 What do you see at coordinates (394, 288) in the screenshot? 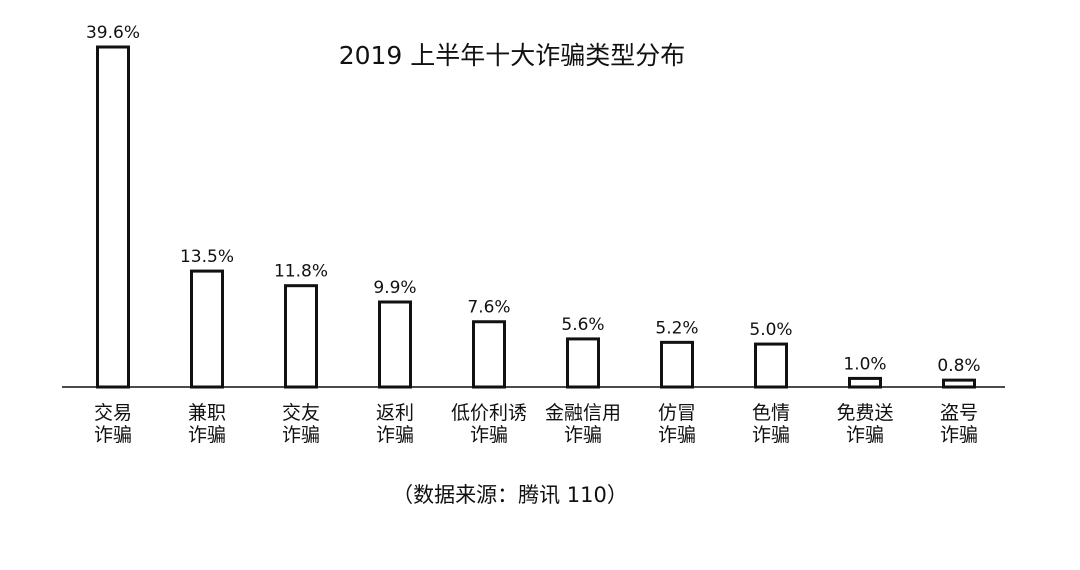
I see `bar-value-label: 9.9%` at bounding box center [394, 288].